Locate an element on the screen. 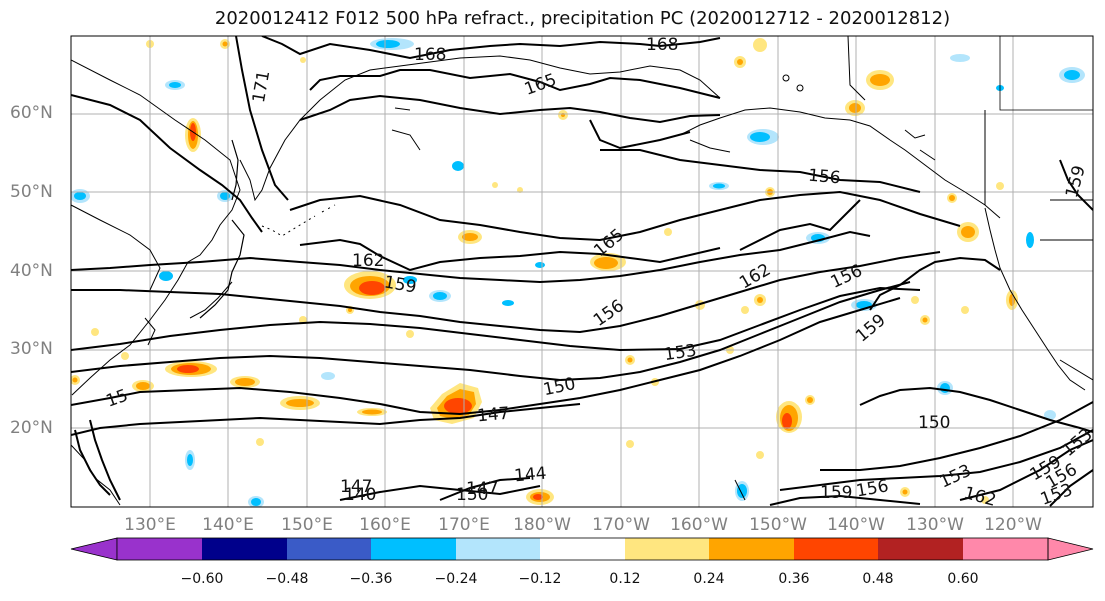 The image size is (1105, 601). lon-label: 160°E is located at coordinates (385, 525).